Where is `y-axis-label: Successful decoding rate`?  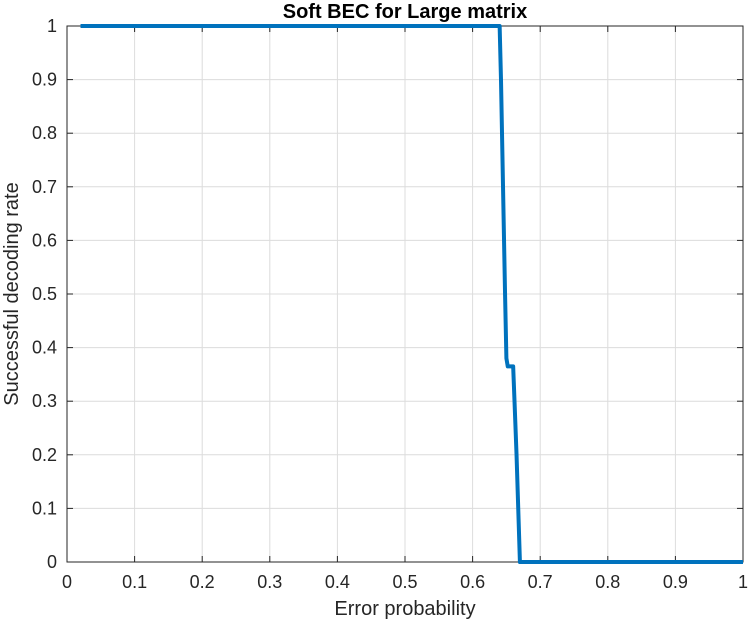 y-axis-label: Successful decoding rate is located at coordinates (12, 293).